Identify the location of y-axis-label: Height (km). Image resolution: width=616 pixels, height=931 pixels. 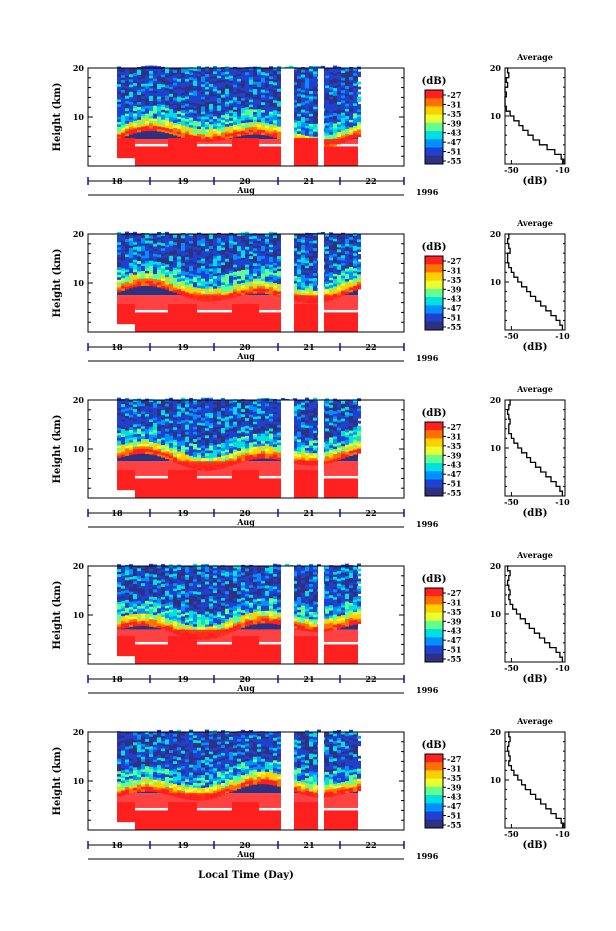
(57, 117).